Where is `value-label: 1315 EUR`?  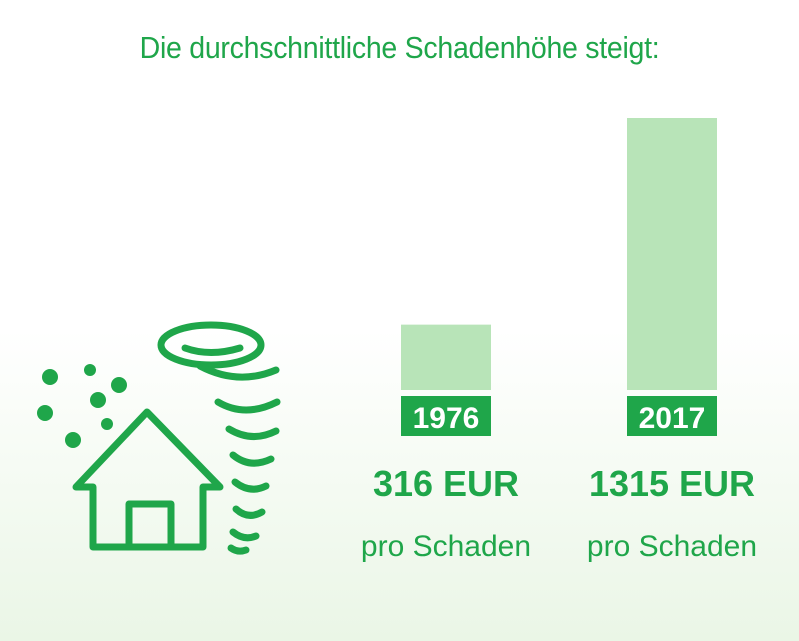
value-label: 1315 EUR is located at coordinates (672, 483).